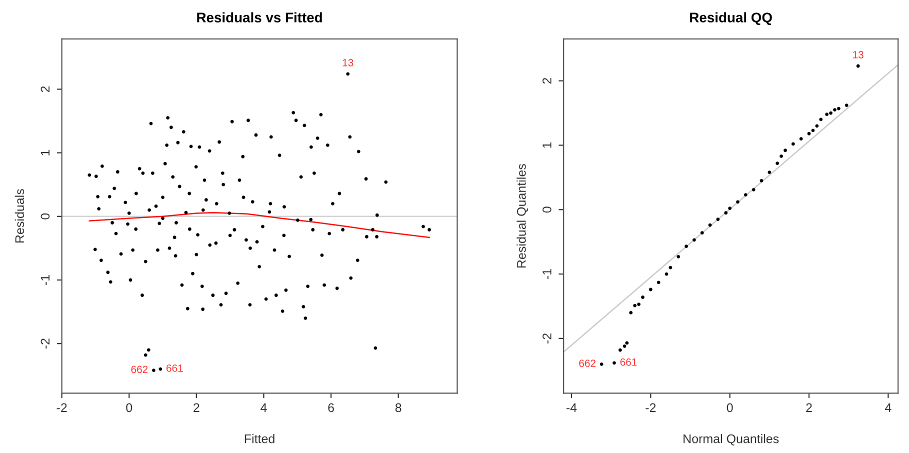  Describe the element at coordinates (398, 407) in the screenshot. I see `x-tick-label: 8` at that location.